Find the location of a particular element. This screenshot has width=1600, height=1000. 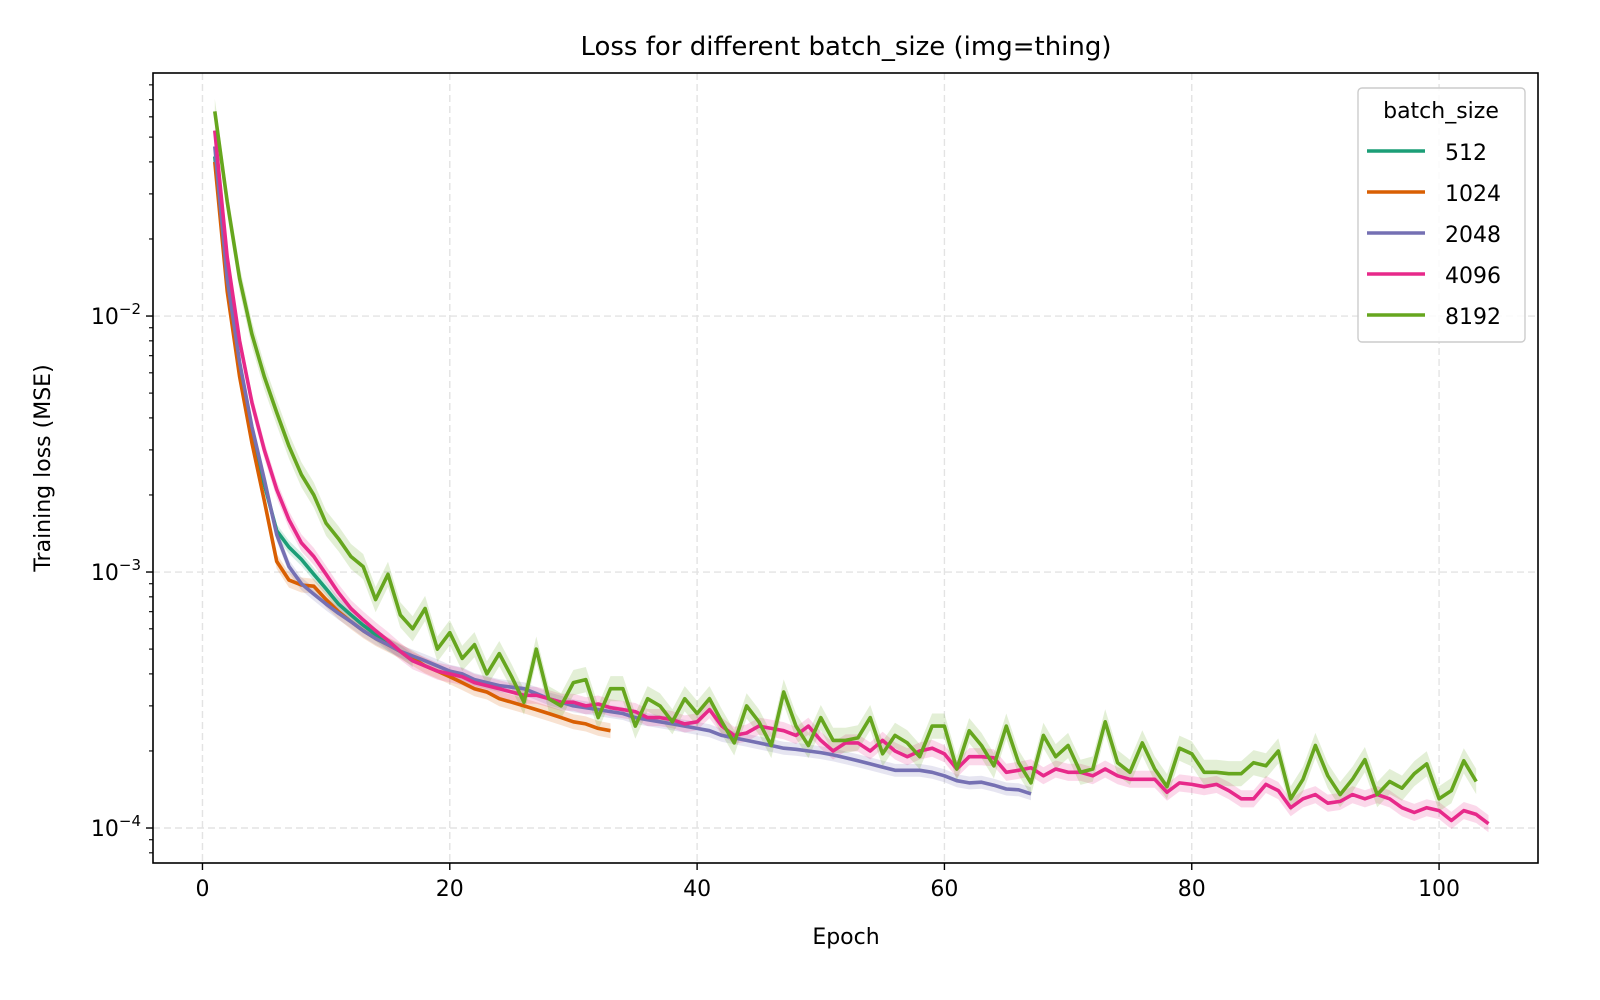

x-axis: 0 20 40 60 80 100 is located at coordinates (827, 882).